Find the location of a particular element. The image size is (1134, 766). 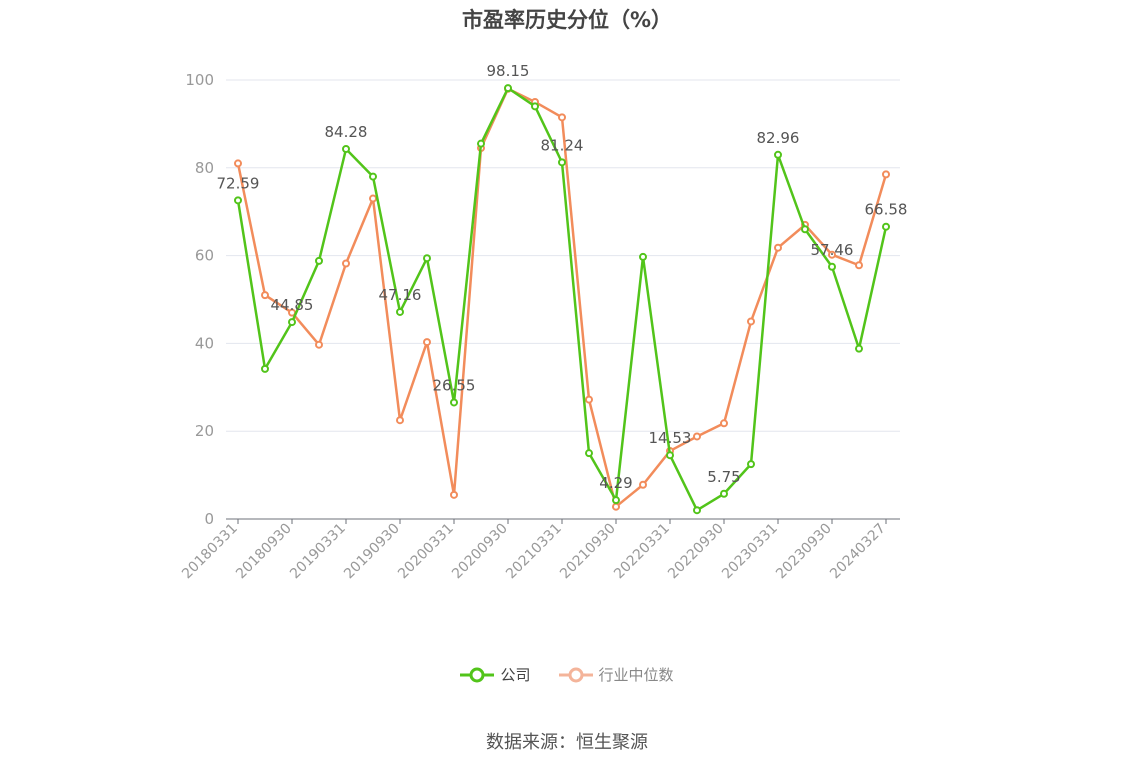

x-tick-label: 20180930 is located at coordinates (264, 552).